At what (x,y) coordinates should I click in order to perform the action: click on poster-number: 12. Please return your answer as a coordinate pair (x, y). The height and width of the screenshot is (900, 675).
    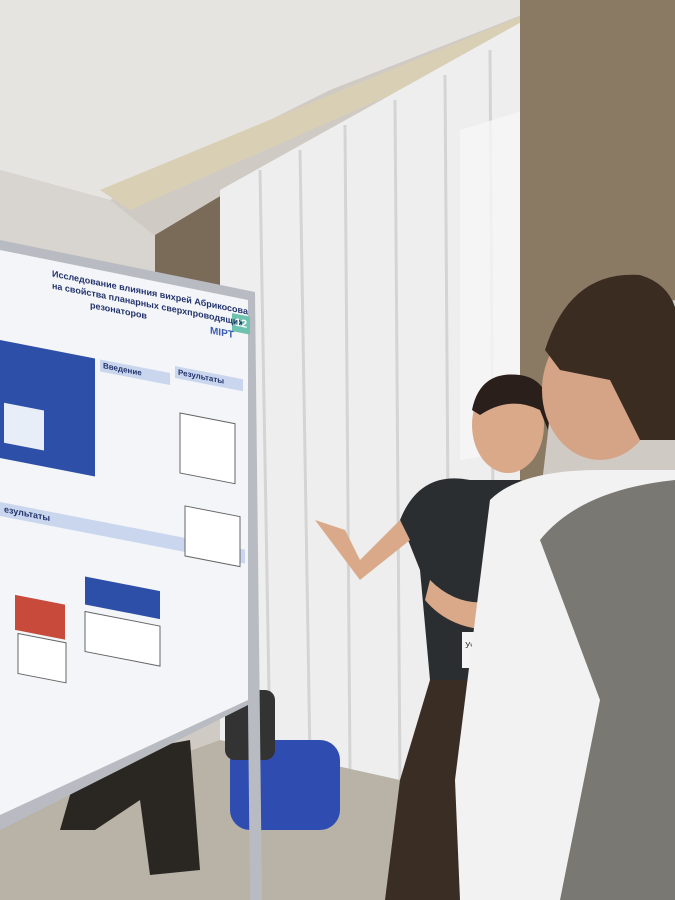
    Looking at the image, I should click on (241, 324).